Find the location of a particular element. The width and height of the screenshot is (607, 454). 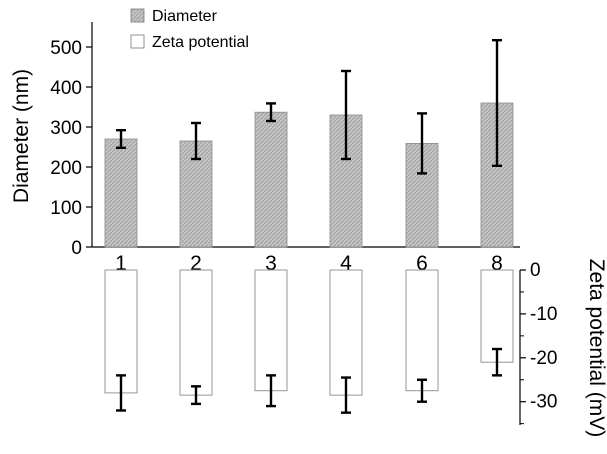

zeta-y-tick-label: 0 is located at coordinates (535, 270).